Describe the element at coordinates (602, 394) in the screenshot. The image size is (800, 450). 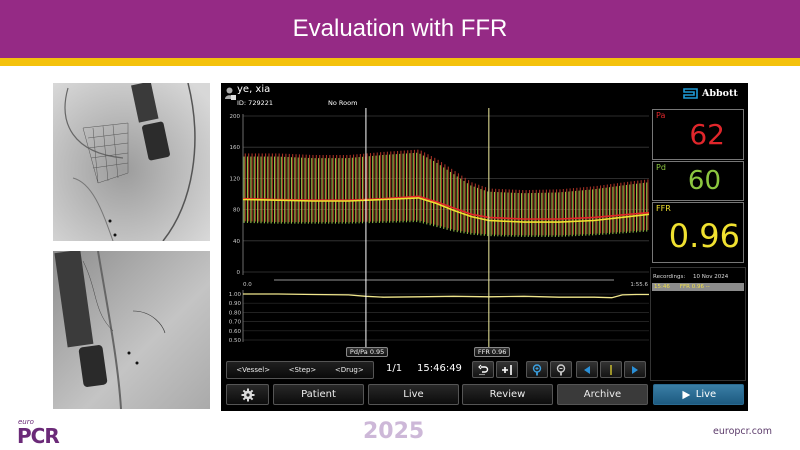
I see `archive-button: Archive` at that location.